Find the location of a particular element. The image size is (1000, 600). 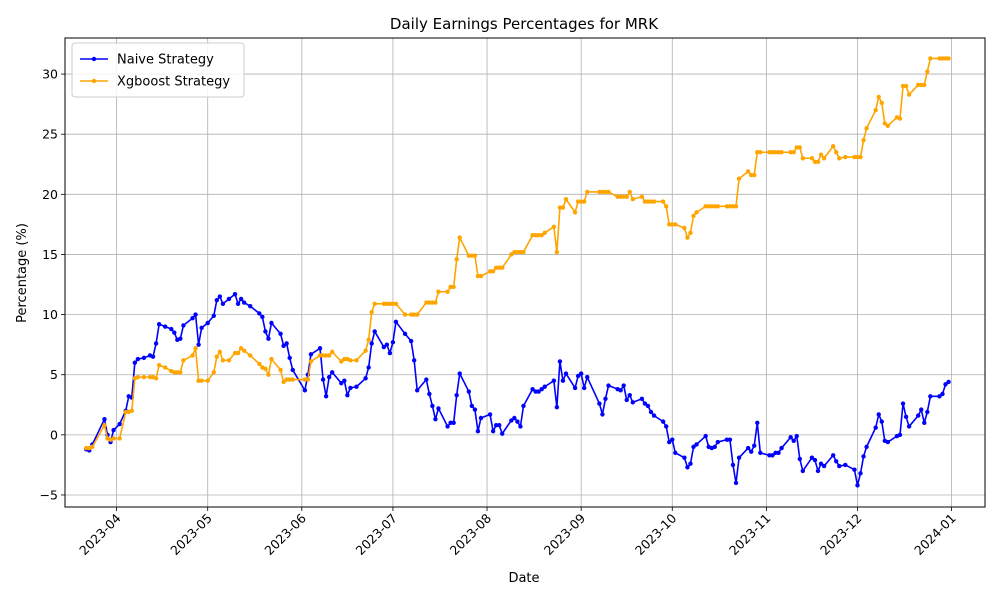

y-tick-label: 0 is located at coordinates (54, 434).